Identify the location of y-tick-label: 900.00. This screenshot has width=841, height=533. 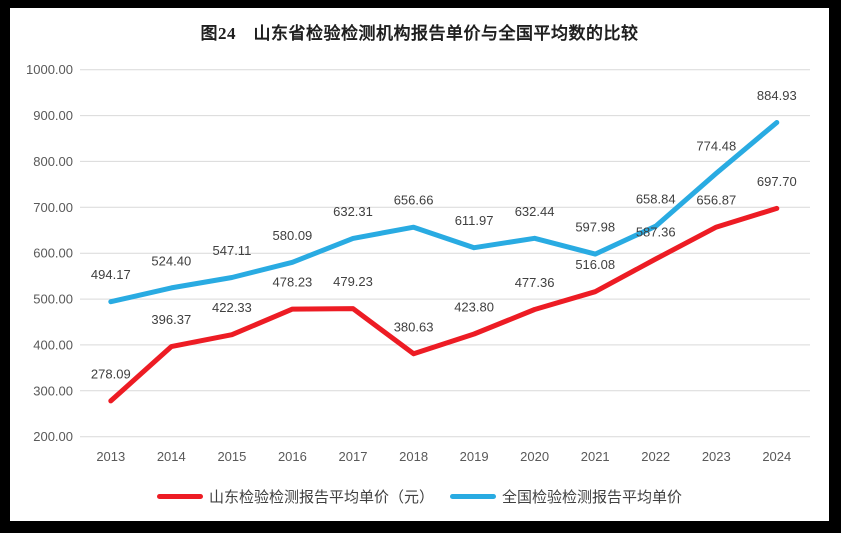
(53, 115).